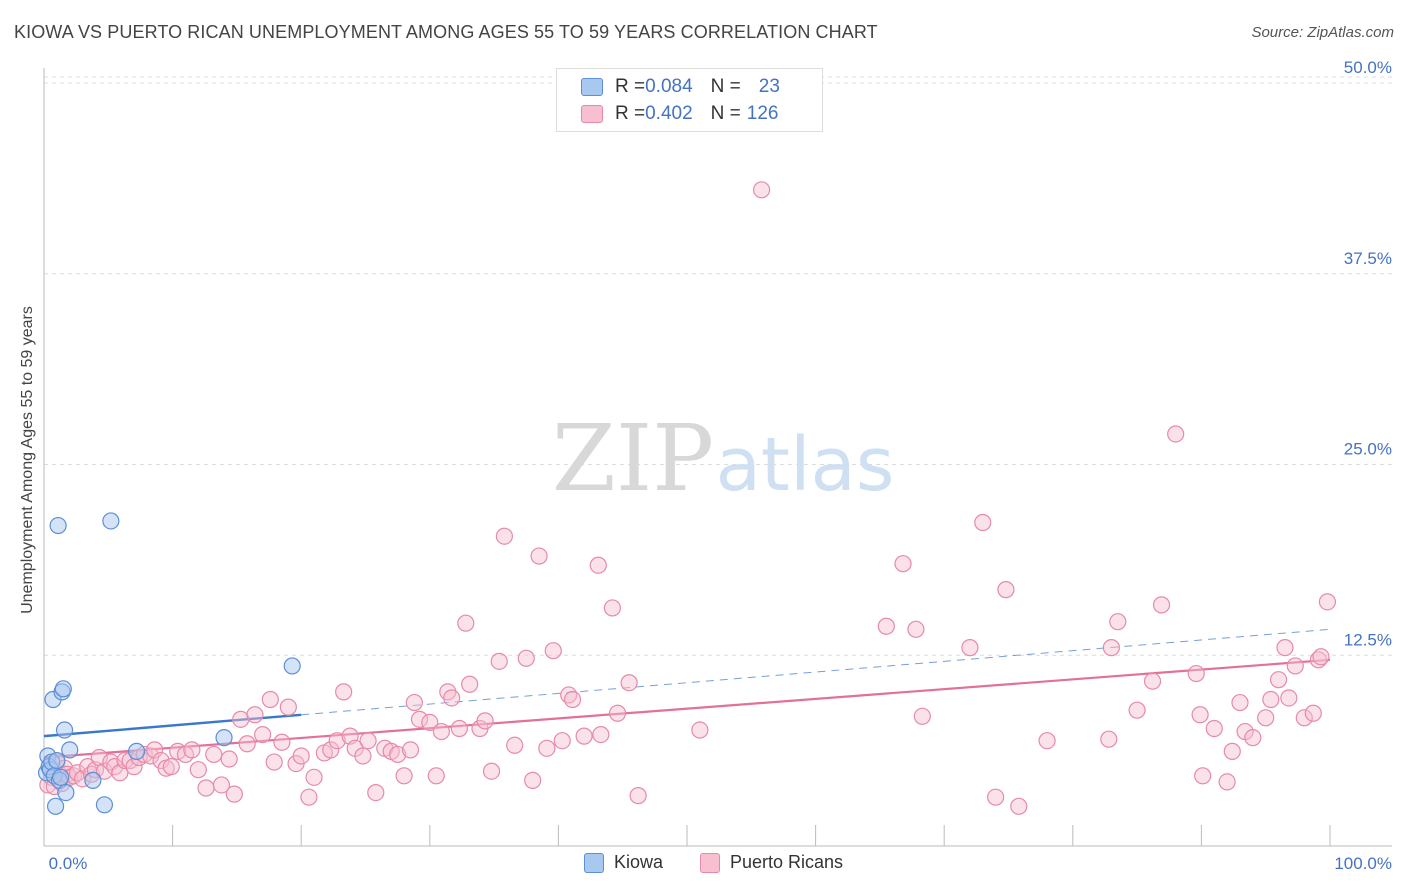 The height and width of the screenshot is (892, 1406). I want to click on kiowa-trend-line, so click(172, 725).